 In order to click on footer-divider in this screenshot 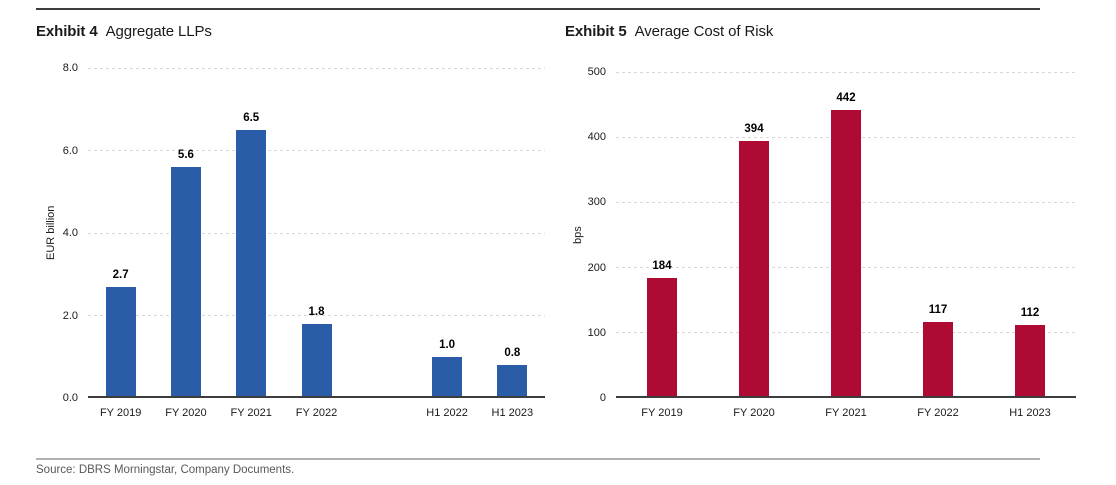, I will do `click(538, 459)`.